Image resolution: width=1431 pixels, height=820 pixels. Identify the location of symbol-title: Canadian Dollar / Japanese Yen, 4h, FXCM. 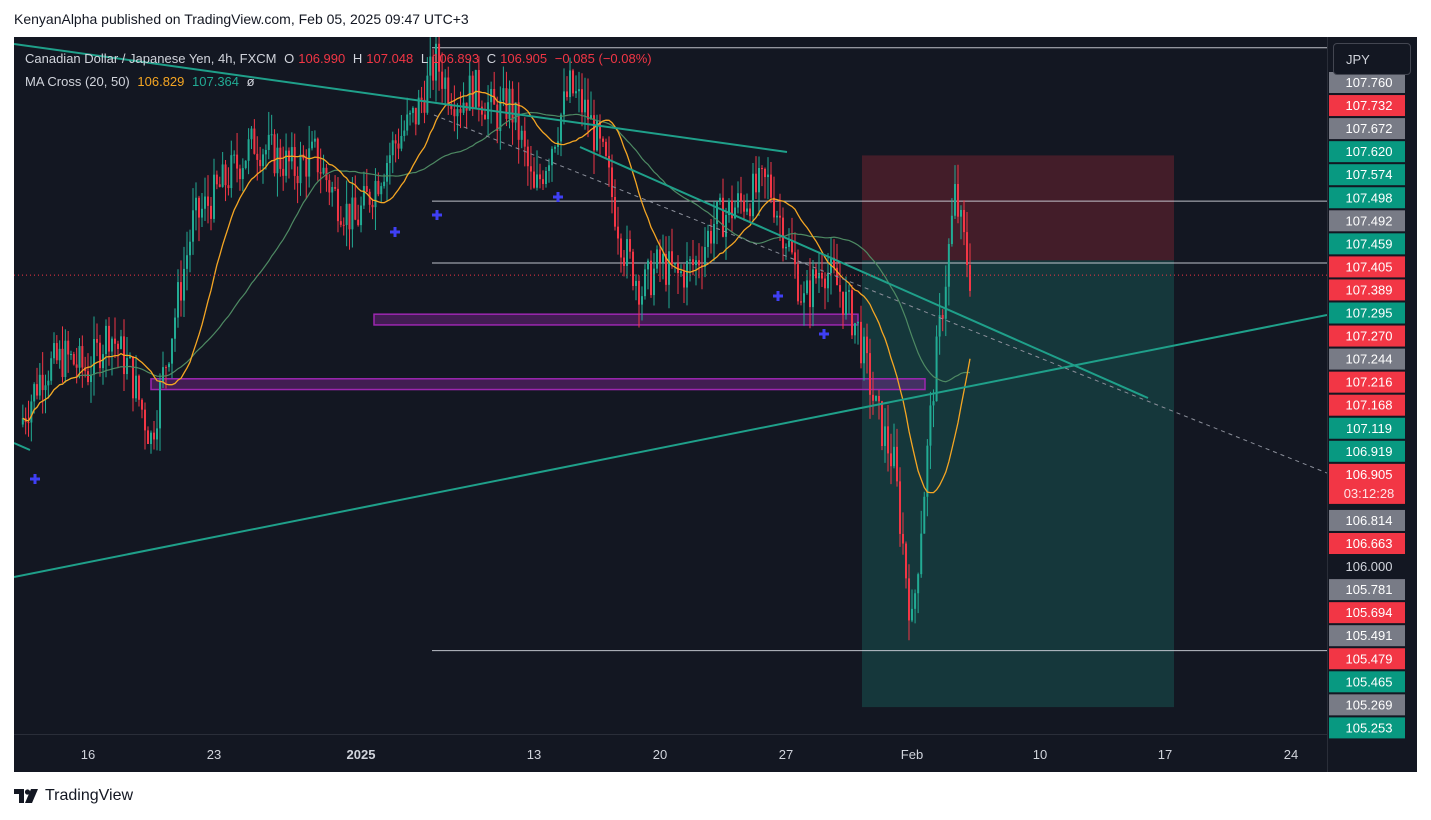
(151, 58).